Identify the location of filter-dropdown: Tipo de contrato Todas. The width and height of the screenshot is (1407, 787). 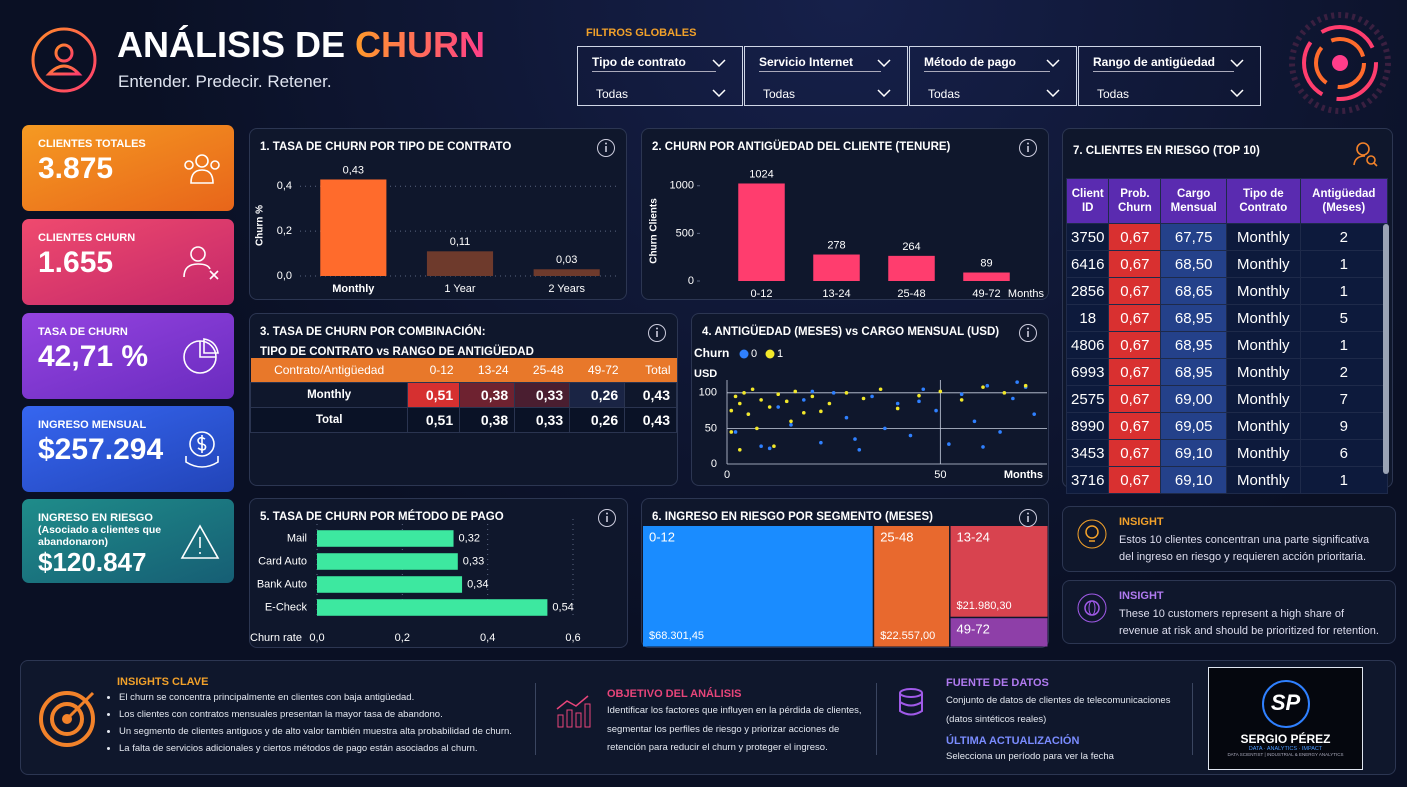
(660, 76).